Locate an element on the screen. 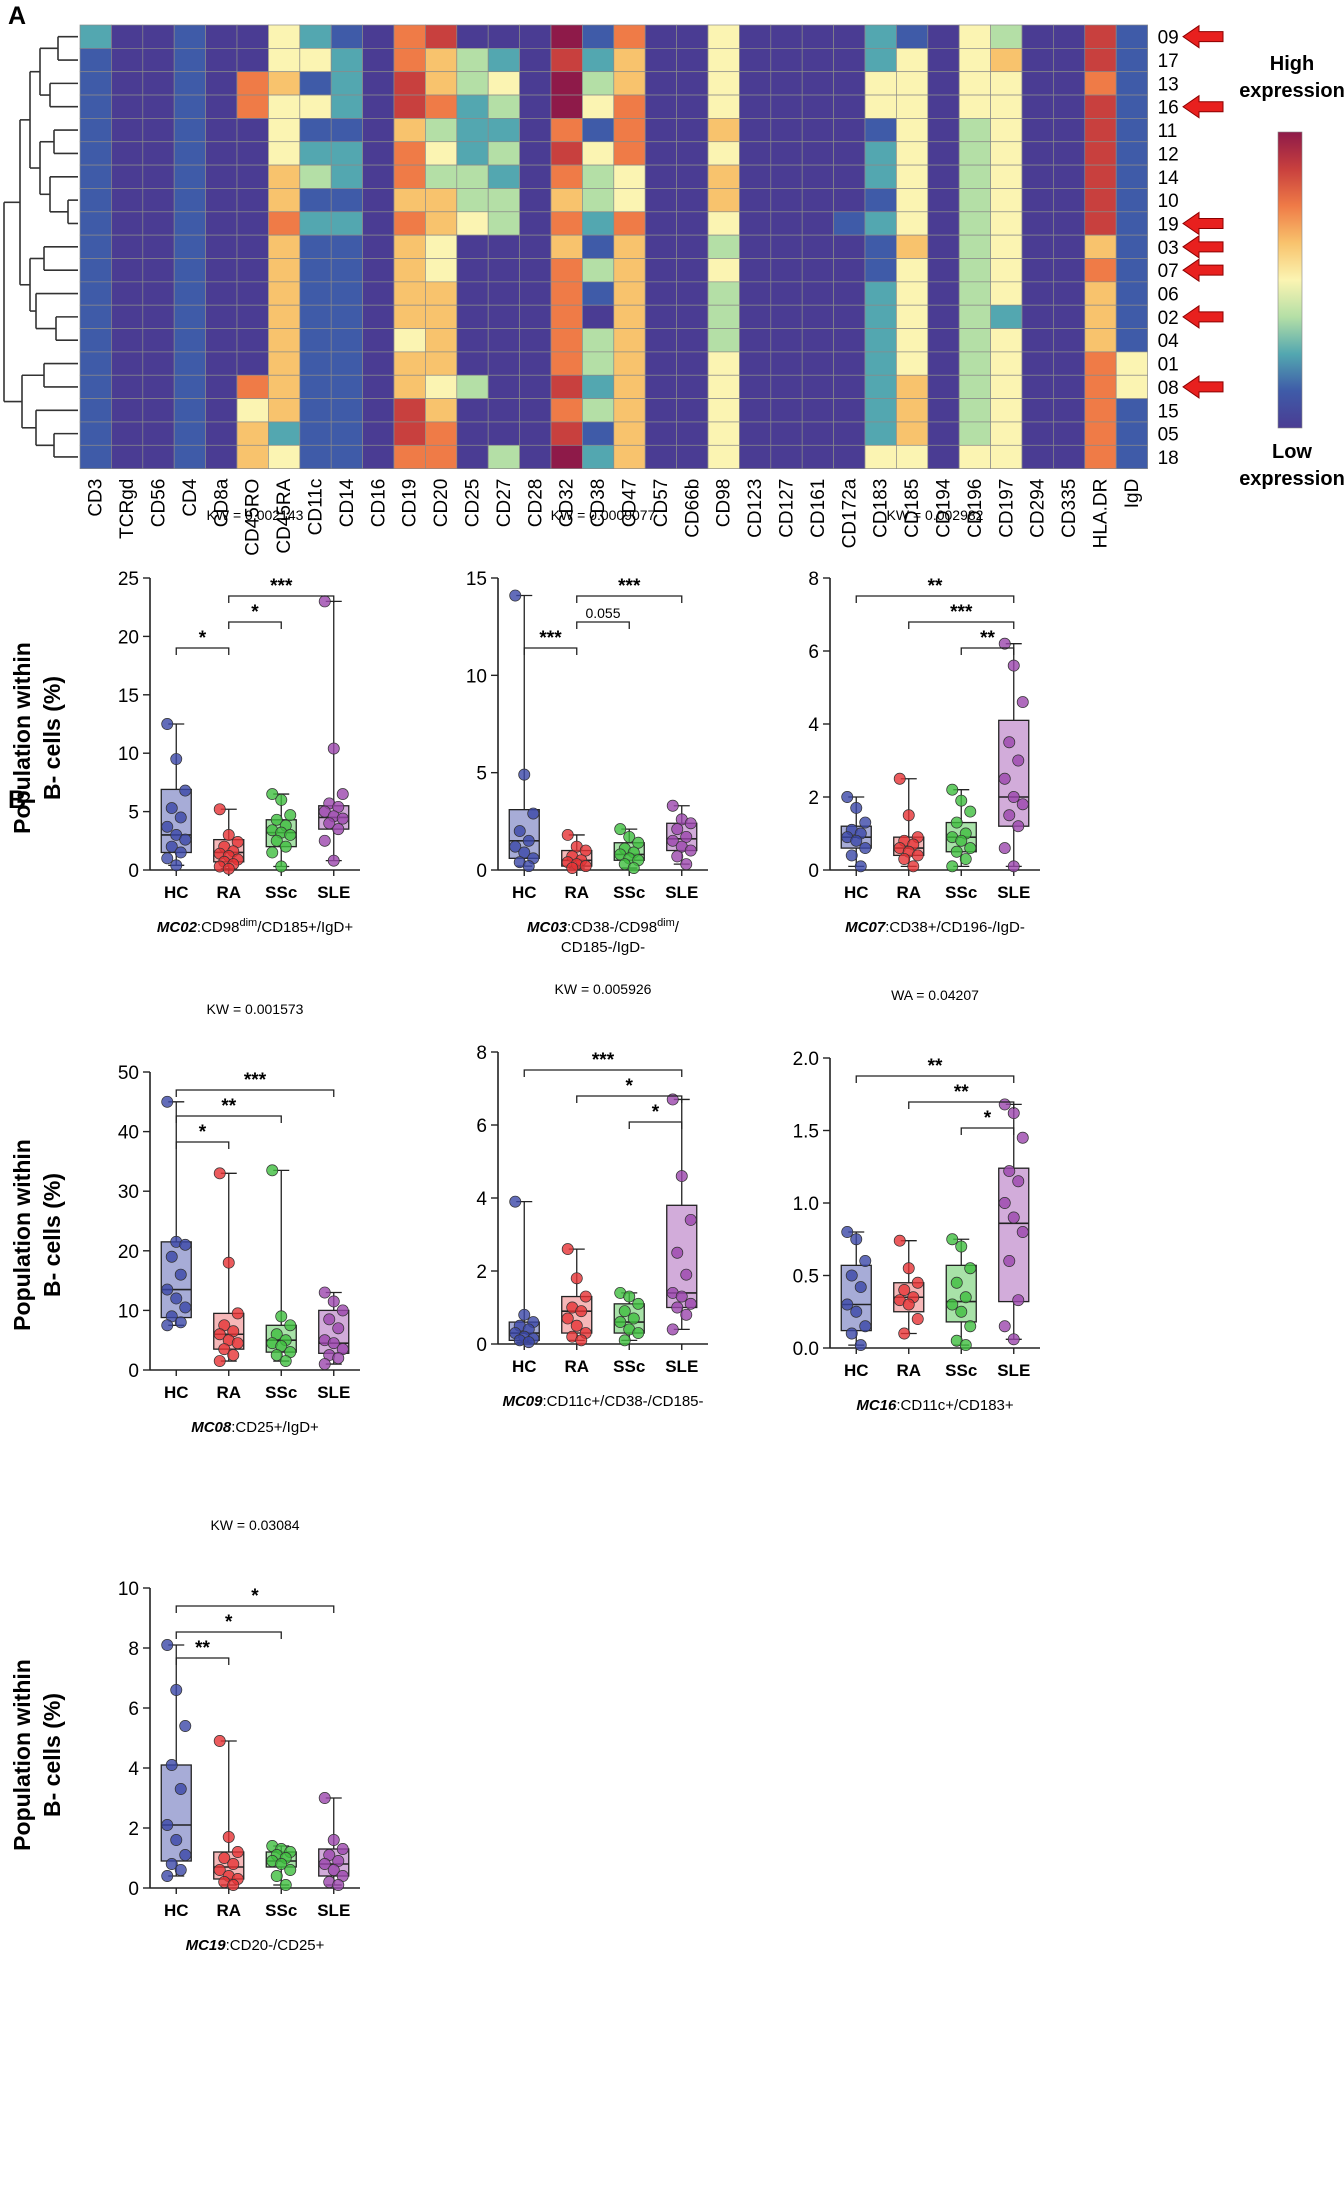 The width and height of the screenshot is (1344, 2199). y-tick-label: 8 is located at coordinates (481, 1053).